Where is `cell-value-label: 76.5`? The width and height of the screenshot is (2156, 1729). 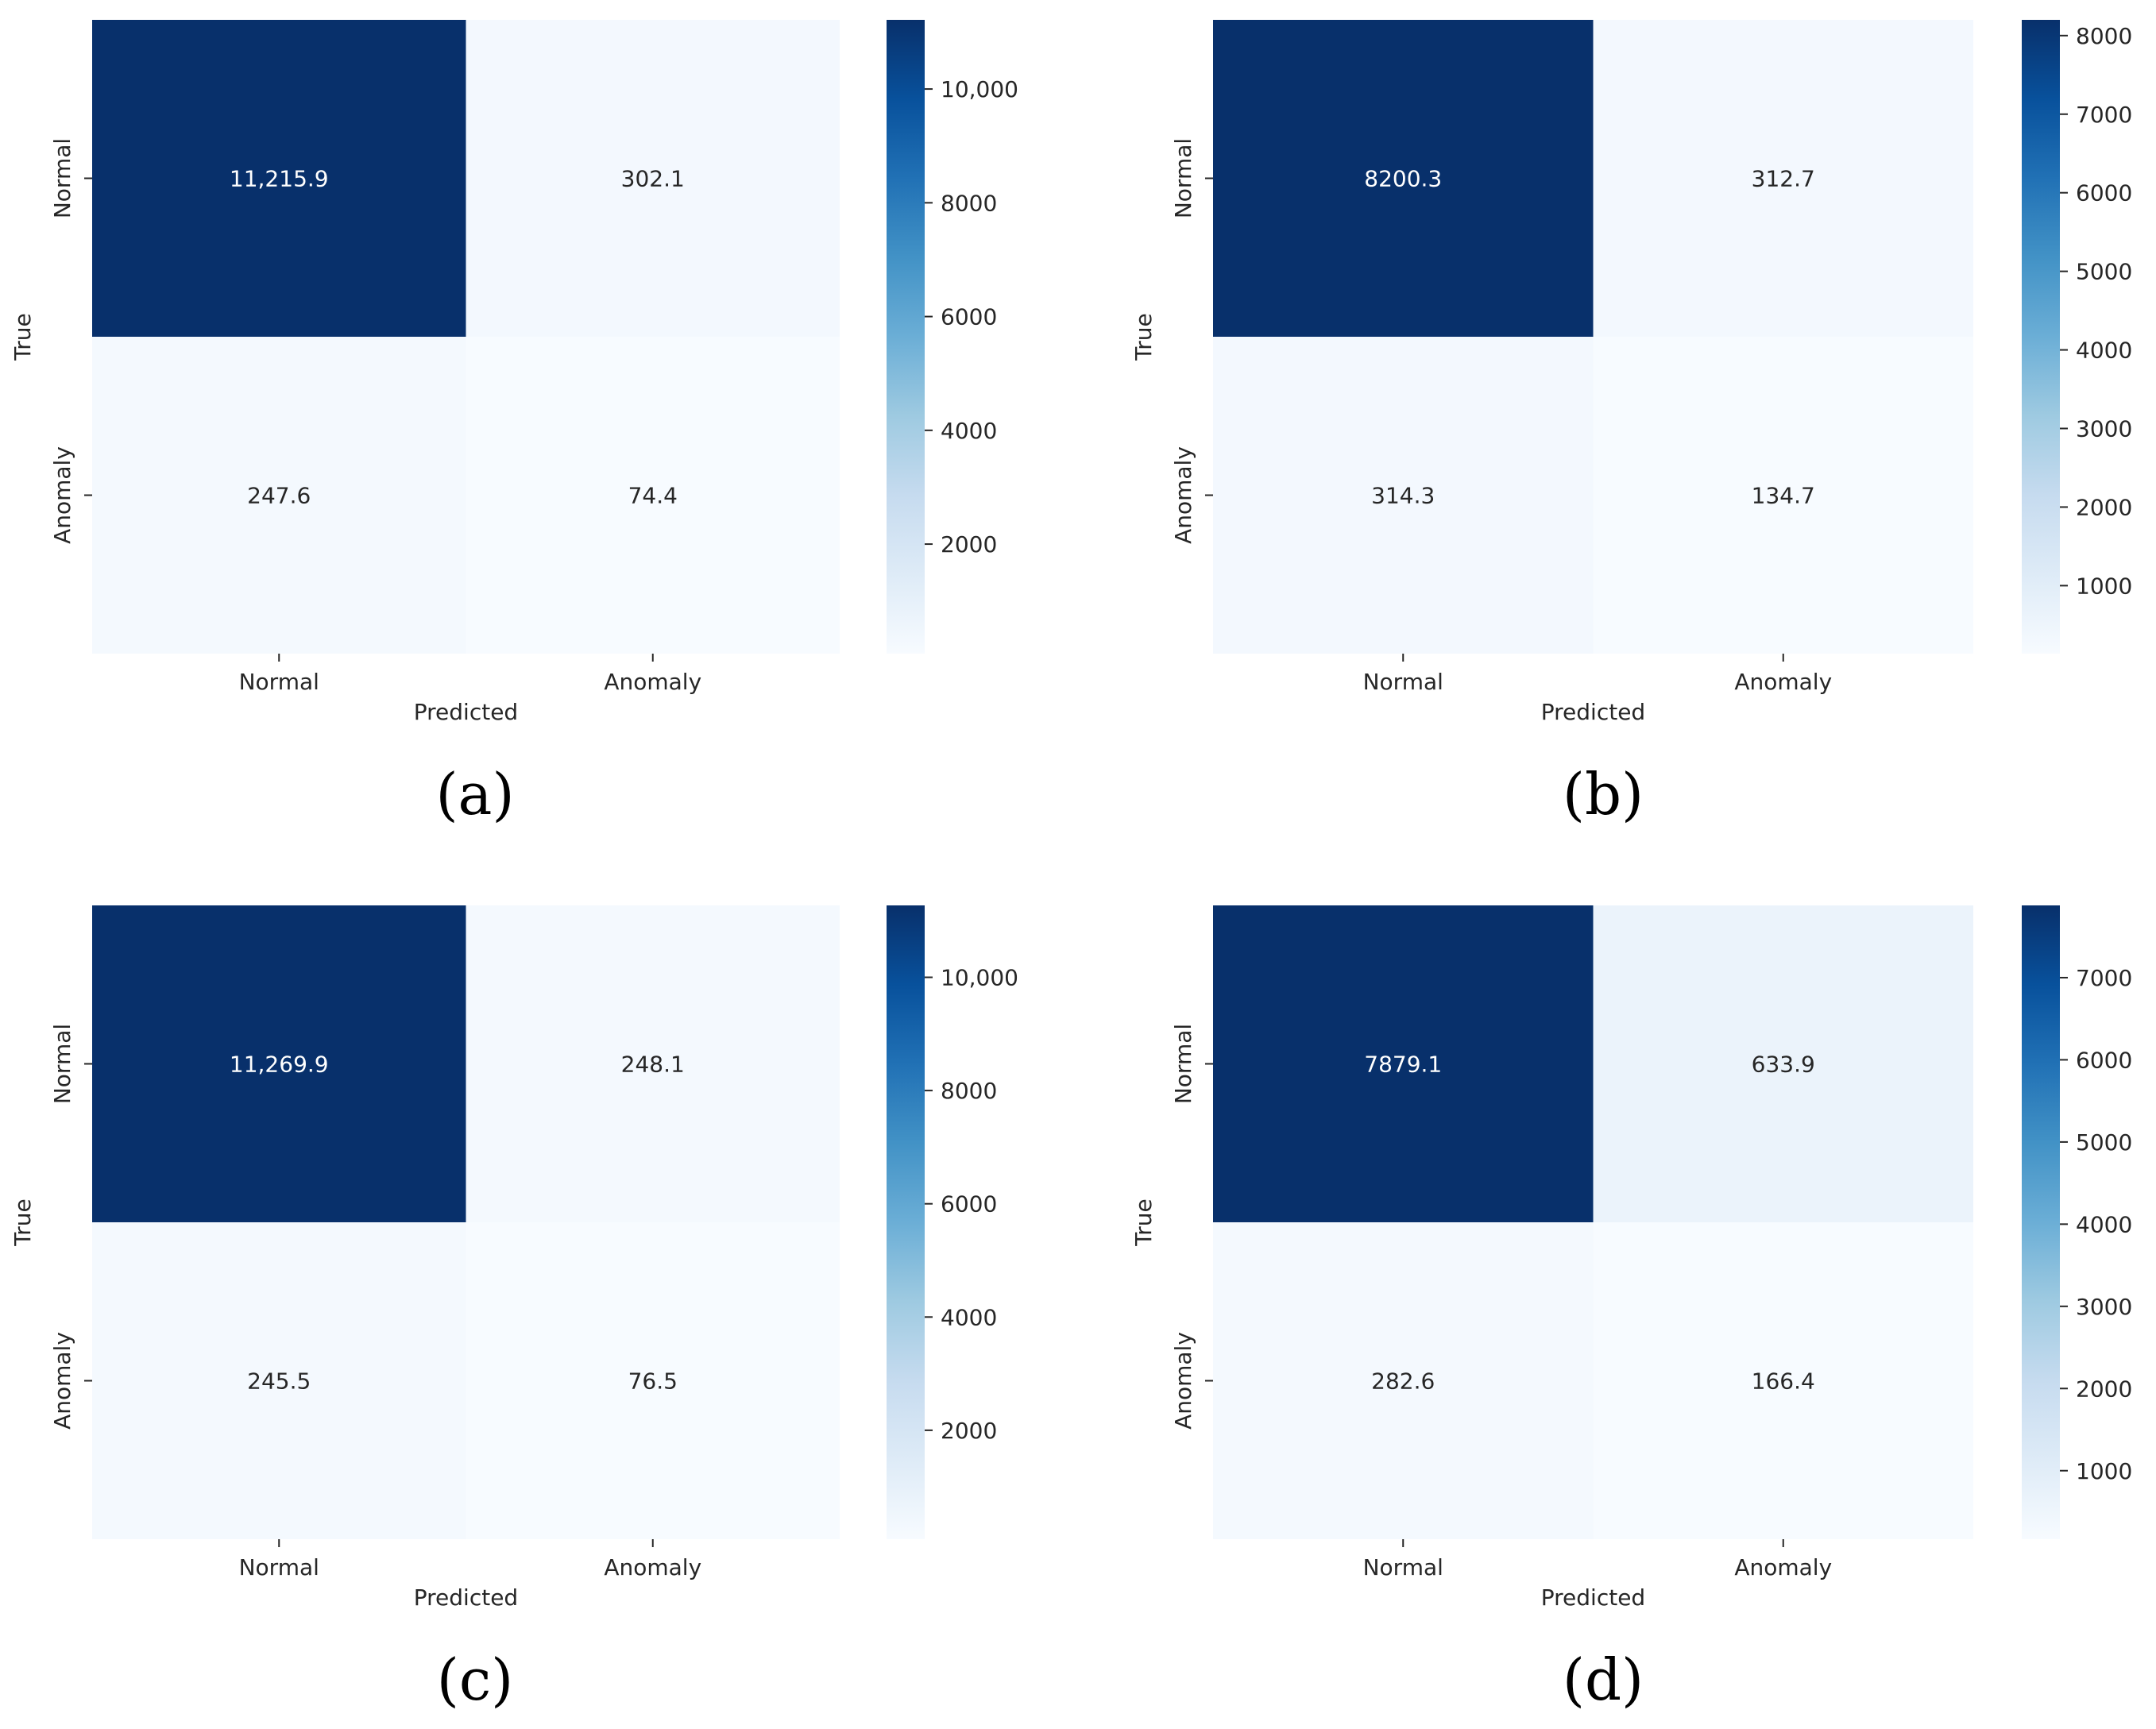
cell-value-label: 76.5 is located at coordinates (653, 1381).